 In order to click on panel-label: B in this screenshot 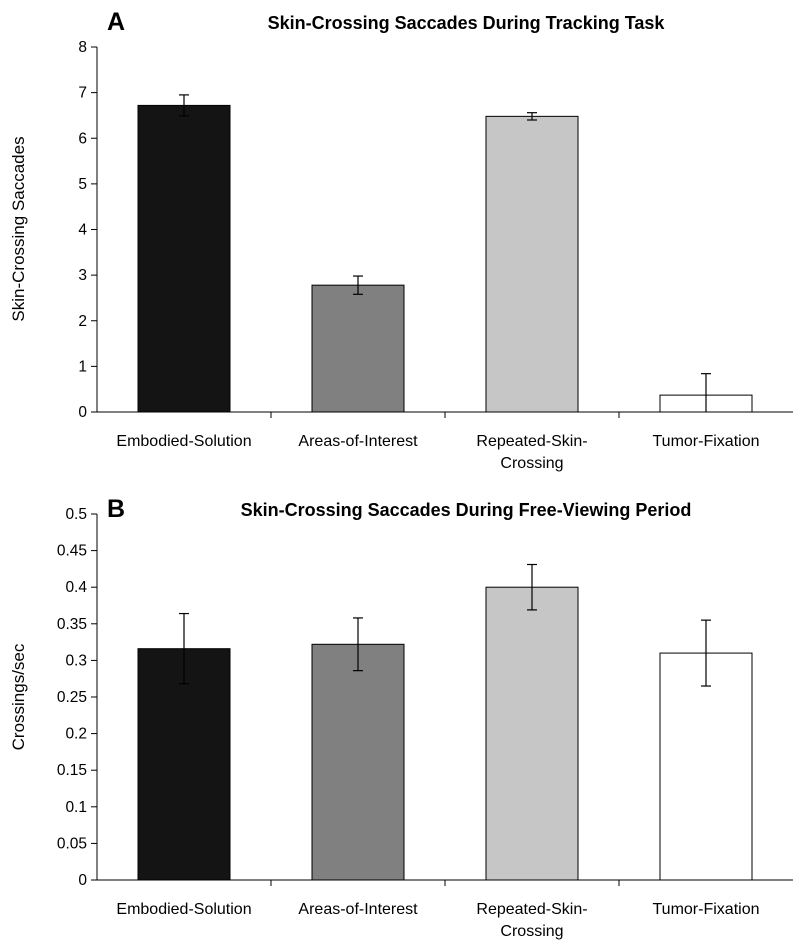, I will do `click(116, 509)`.